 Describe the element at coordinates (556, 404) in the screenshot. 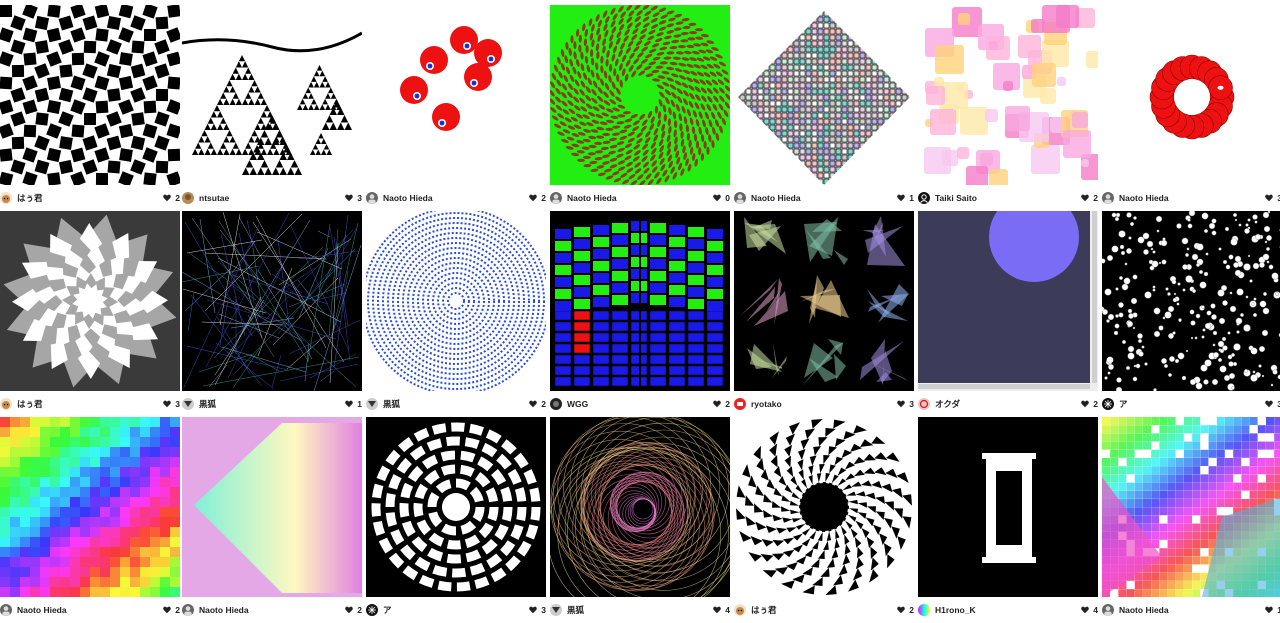

I see `dark-avatar-icon` at that location.